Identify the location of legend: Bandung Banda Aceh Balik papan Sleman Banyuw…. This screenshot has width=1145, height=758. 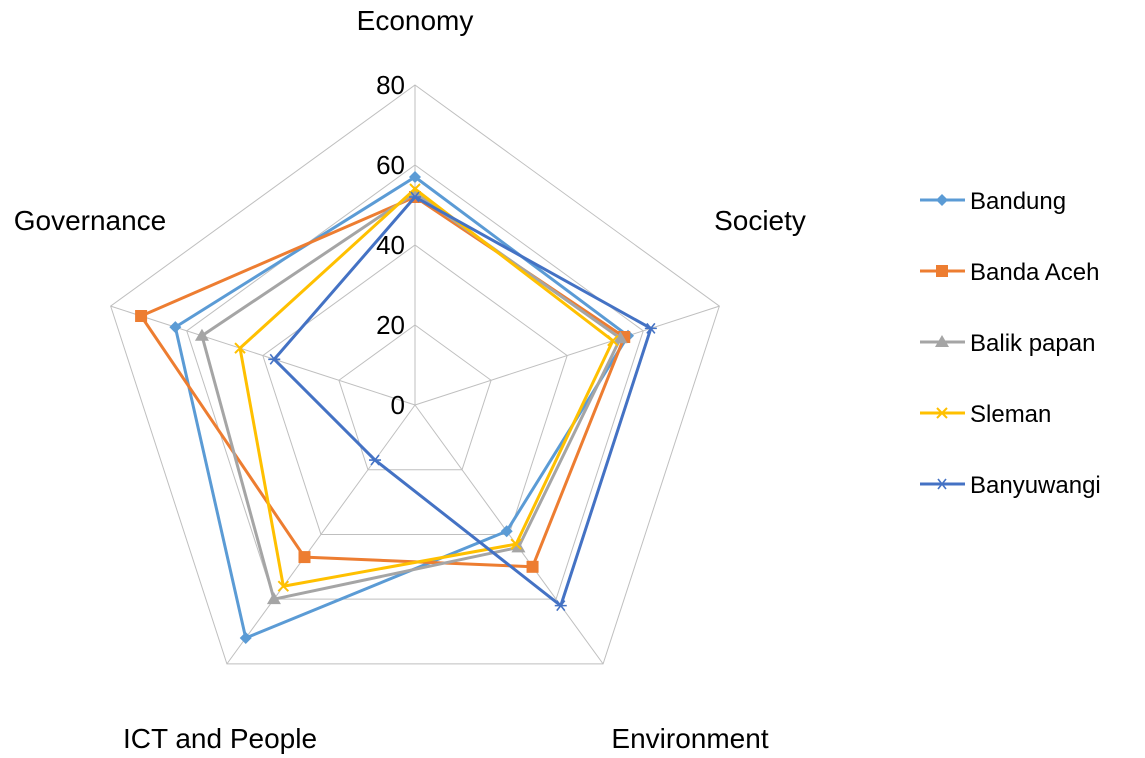
(1010, 343).